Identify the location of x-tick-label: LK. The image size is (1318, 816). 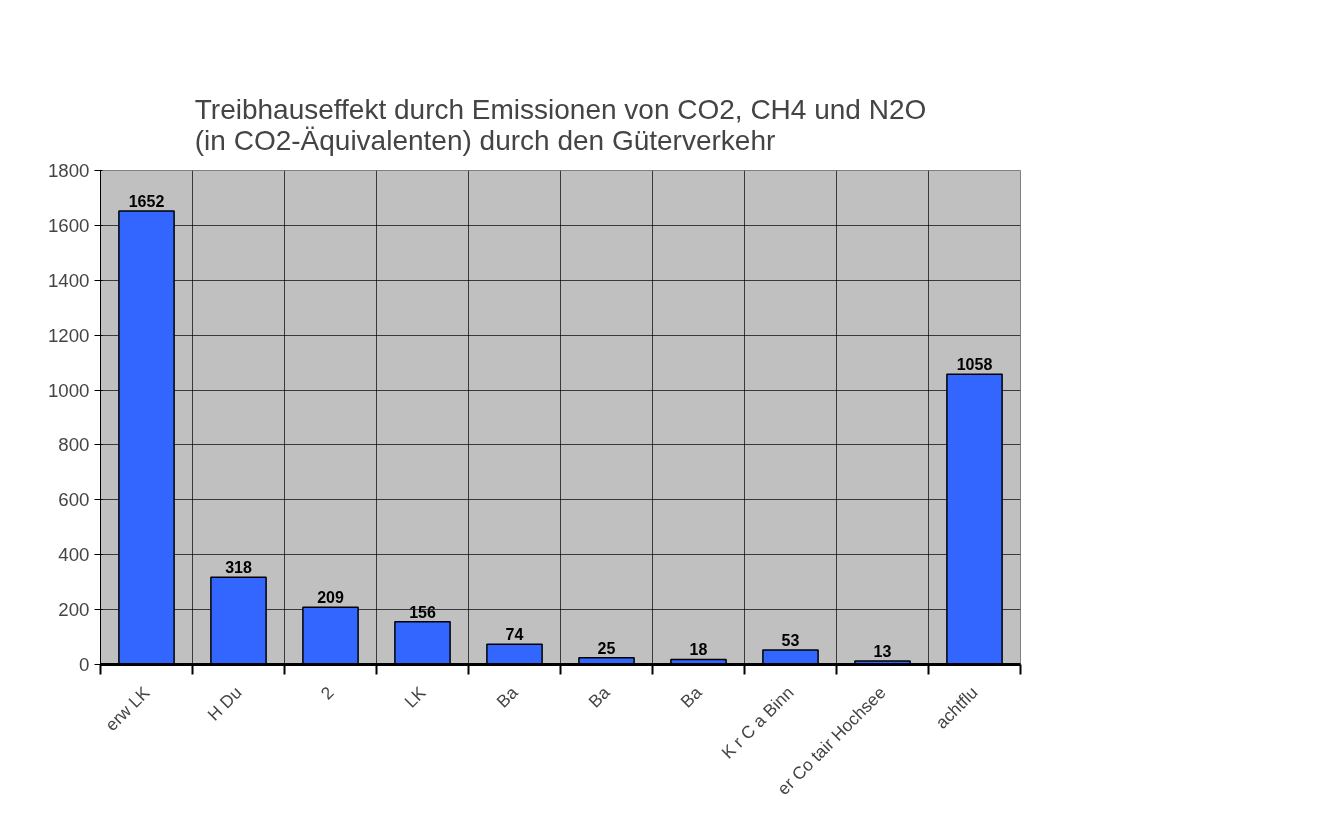
(415, 697).